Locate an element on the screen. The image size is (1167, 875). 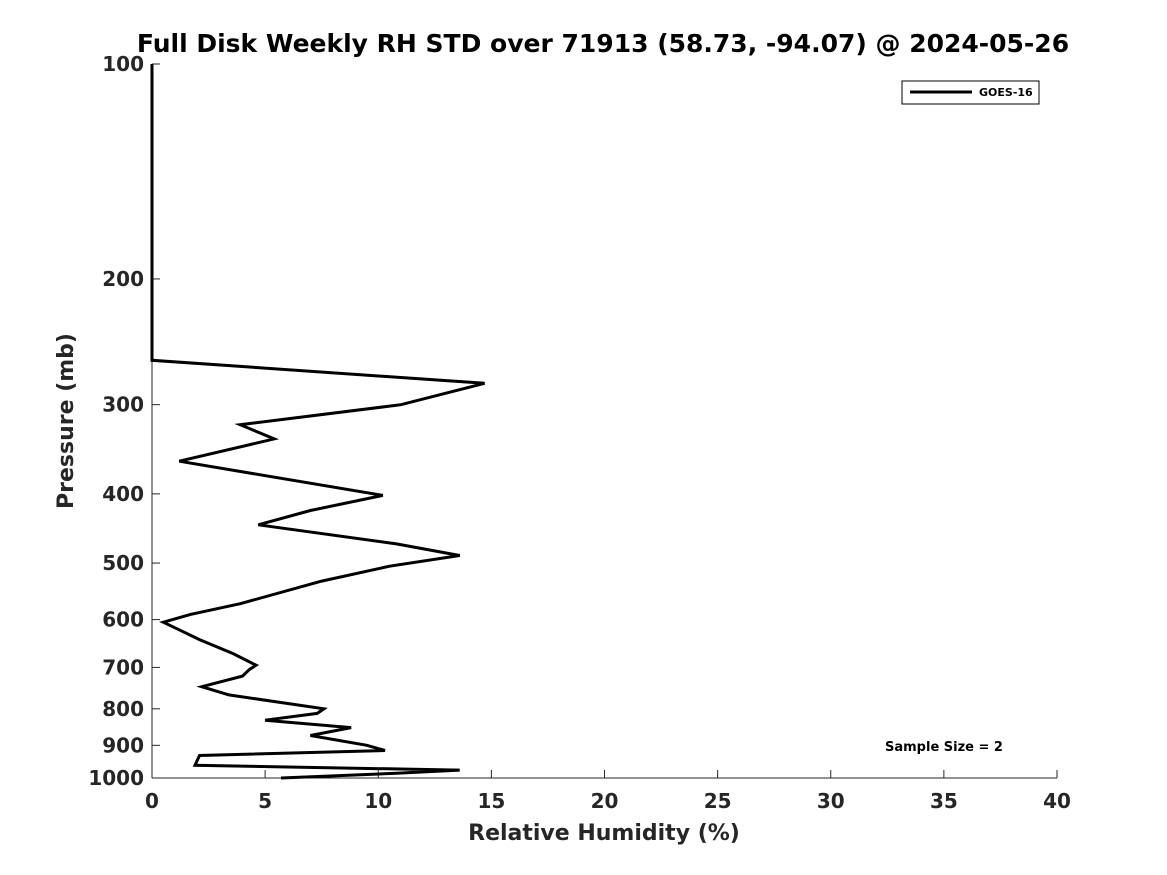
x-tick-label: 25 is located at coordinates (718, 801).